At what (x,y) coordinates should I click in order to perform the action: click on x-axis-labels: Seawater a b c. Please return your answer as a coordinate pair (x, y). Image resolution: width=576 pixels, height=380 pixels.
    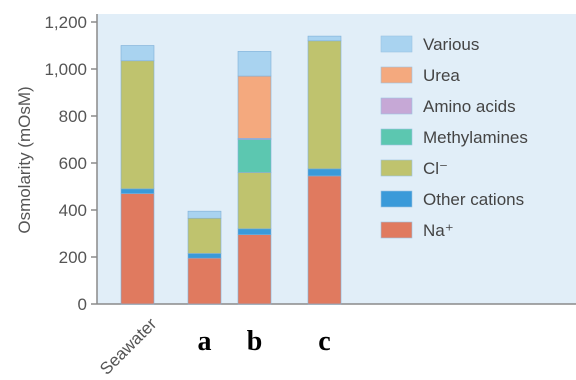
    Looking at the image, I should click on (213, 346).